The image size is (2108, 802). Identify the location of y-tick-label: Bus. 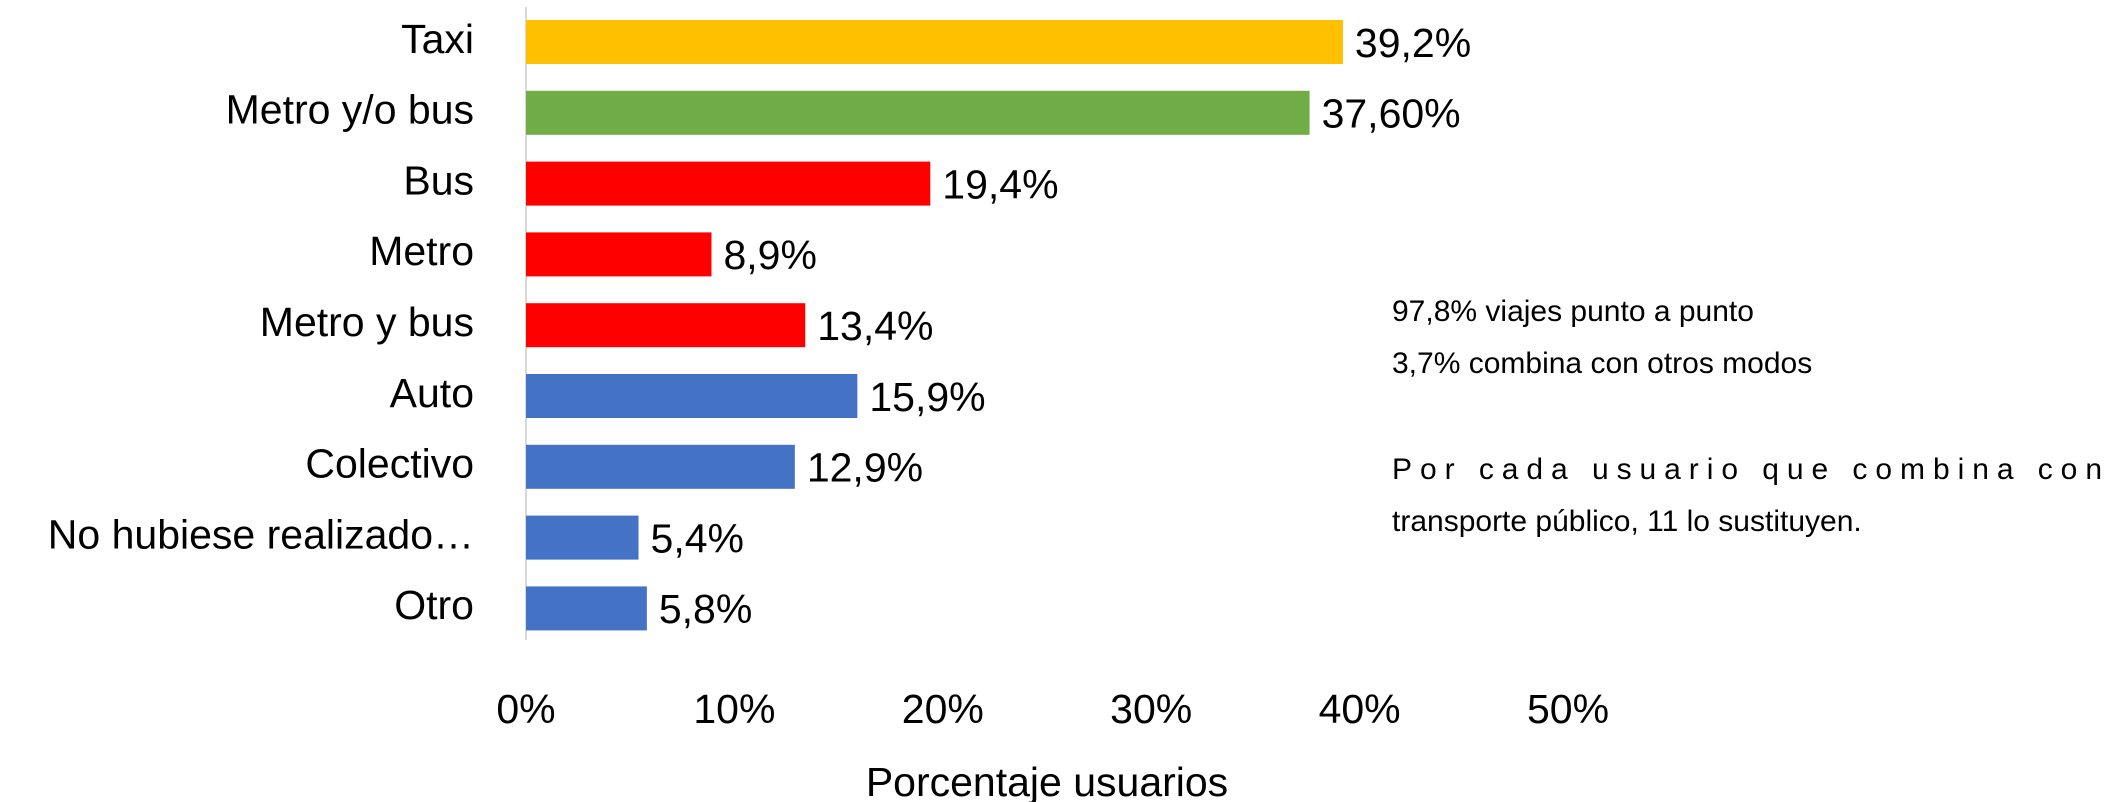
(438, 180).